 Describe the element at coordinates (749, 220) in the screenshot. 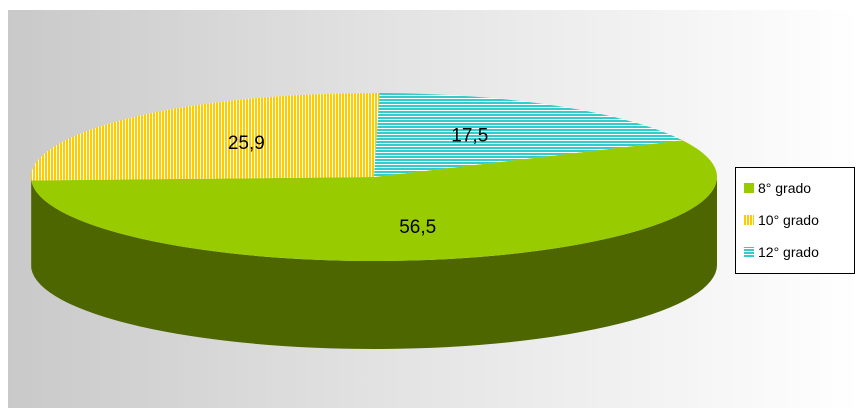

I see `legend-swatch-10-grado` at that location.